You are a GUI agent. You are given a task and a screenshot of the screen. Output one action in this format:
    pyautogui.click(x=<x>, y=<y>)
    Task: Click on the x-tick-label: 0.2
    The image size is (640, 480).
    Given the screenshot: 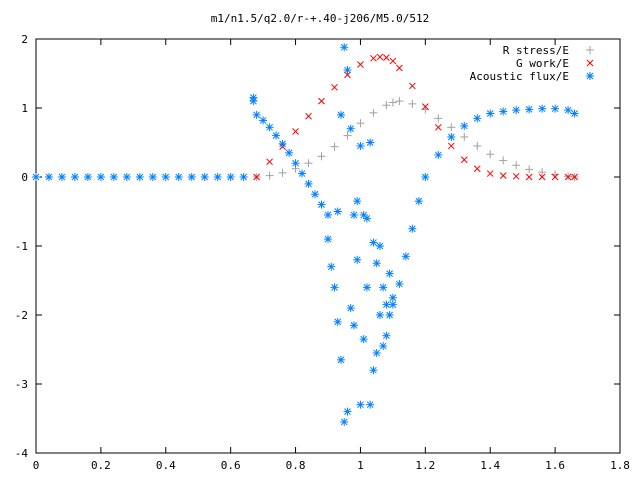 What is the action you would take?
    pyautogui.click(x=101, y=465)
    